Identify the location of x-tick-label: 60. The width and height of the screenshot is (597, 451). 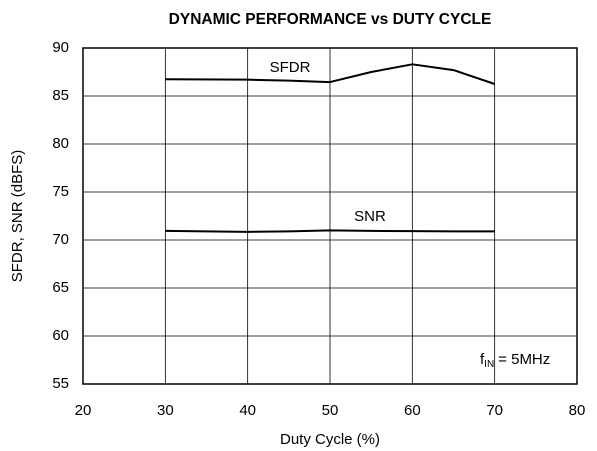
(412, 410).